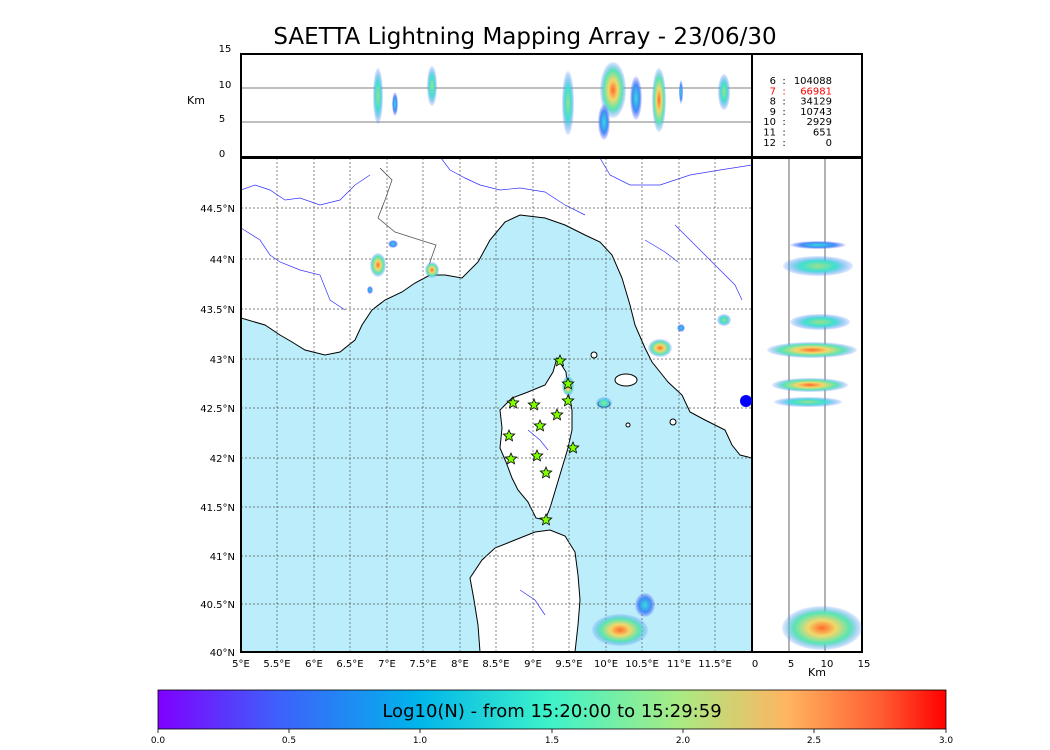 This screenshot has height=750, width=1050. What do you see at coordinates (829, 143) in the screenshot?
I see `count-value: 0` at bounding box center [829, 143].